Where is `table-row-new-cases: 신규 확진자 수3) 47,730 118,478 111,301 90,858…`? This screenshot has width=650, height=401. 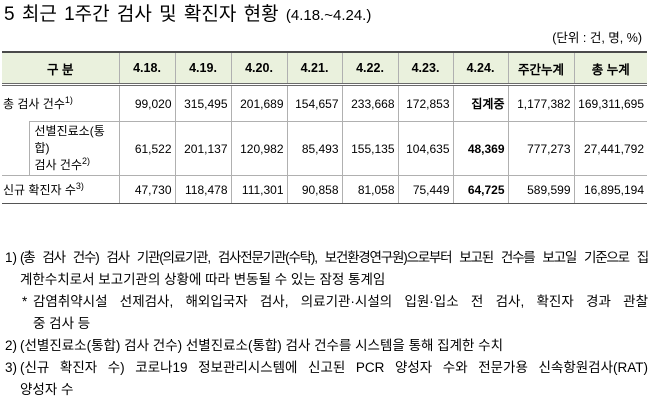
table-row-new-cases: 신규 확진자 수3) 47,730 118,478 111,301 90,858… is located at coordinates (325, 189).